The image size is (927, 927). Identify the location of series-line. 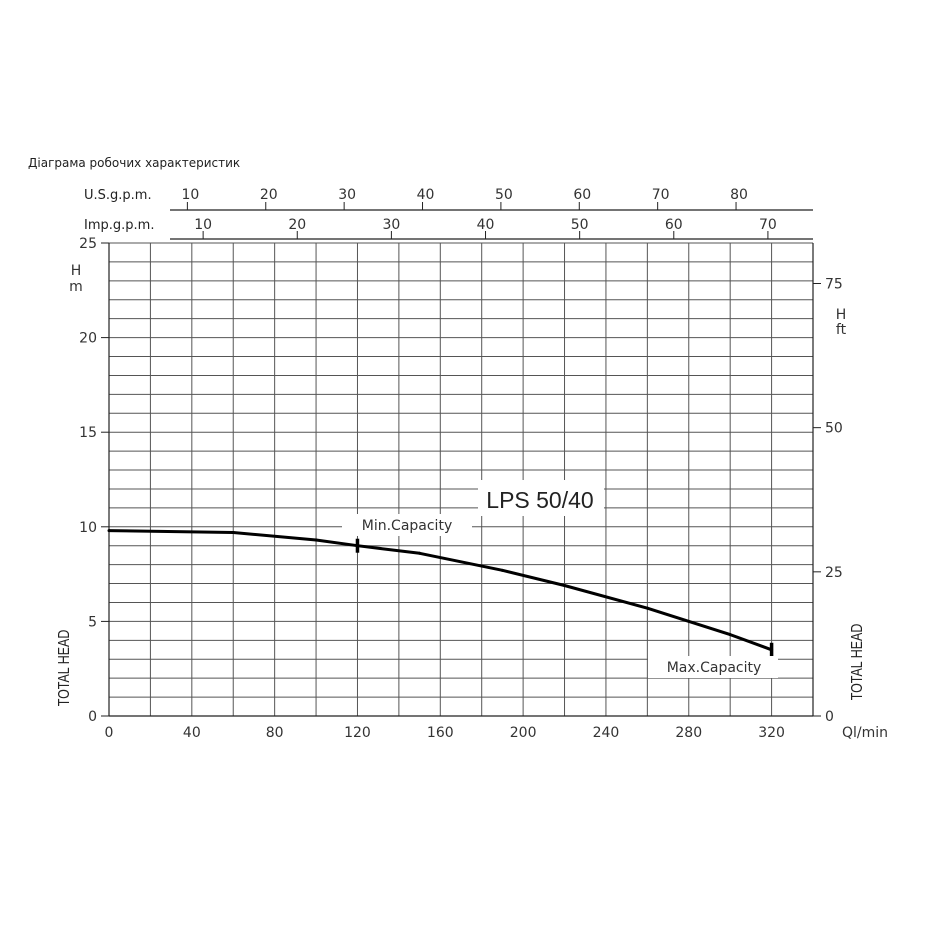
(440, 590).